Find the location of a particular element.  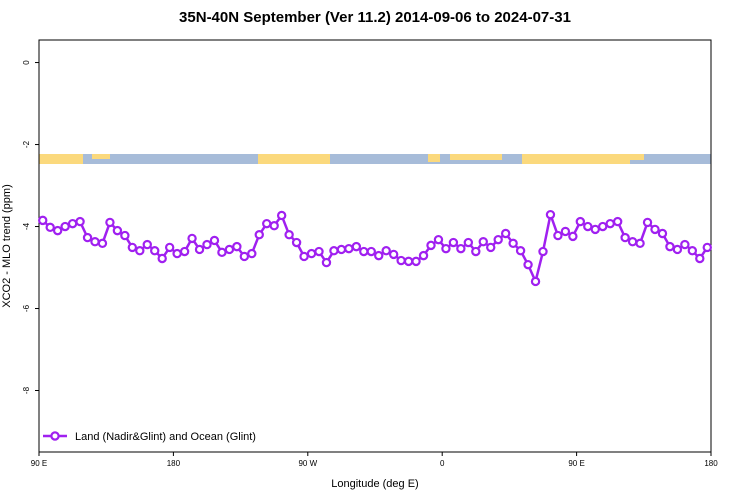

ocean-band is located at coordinates (375, 159).